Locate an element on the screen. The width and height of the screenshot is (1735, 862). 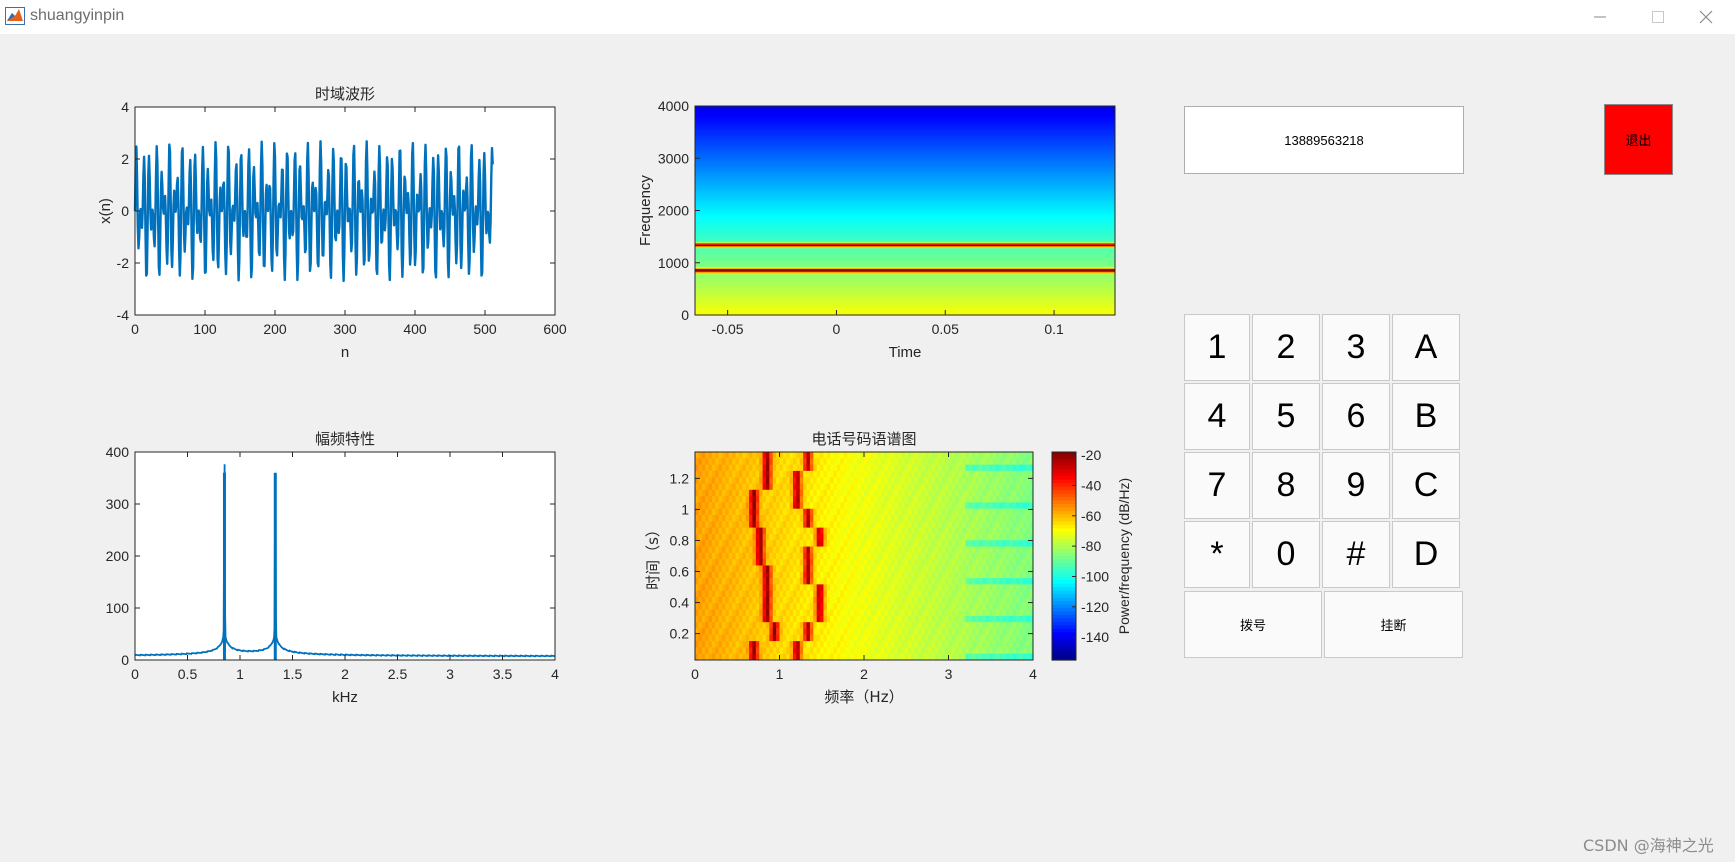
key-star: * is located at coordinates (1217, 554).